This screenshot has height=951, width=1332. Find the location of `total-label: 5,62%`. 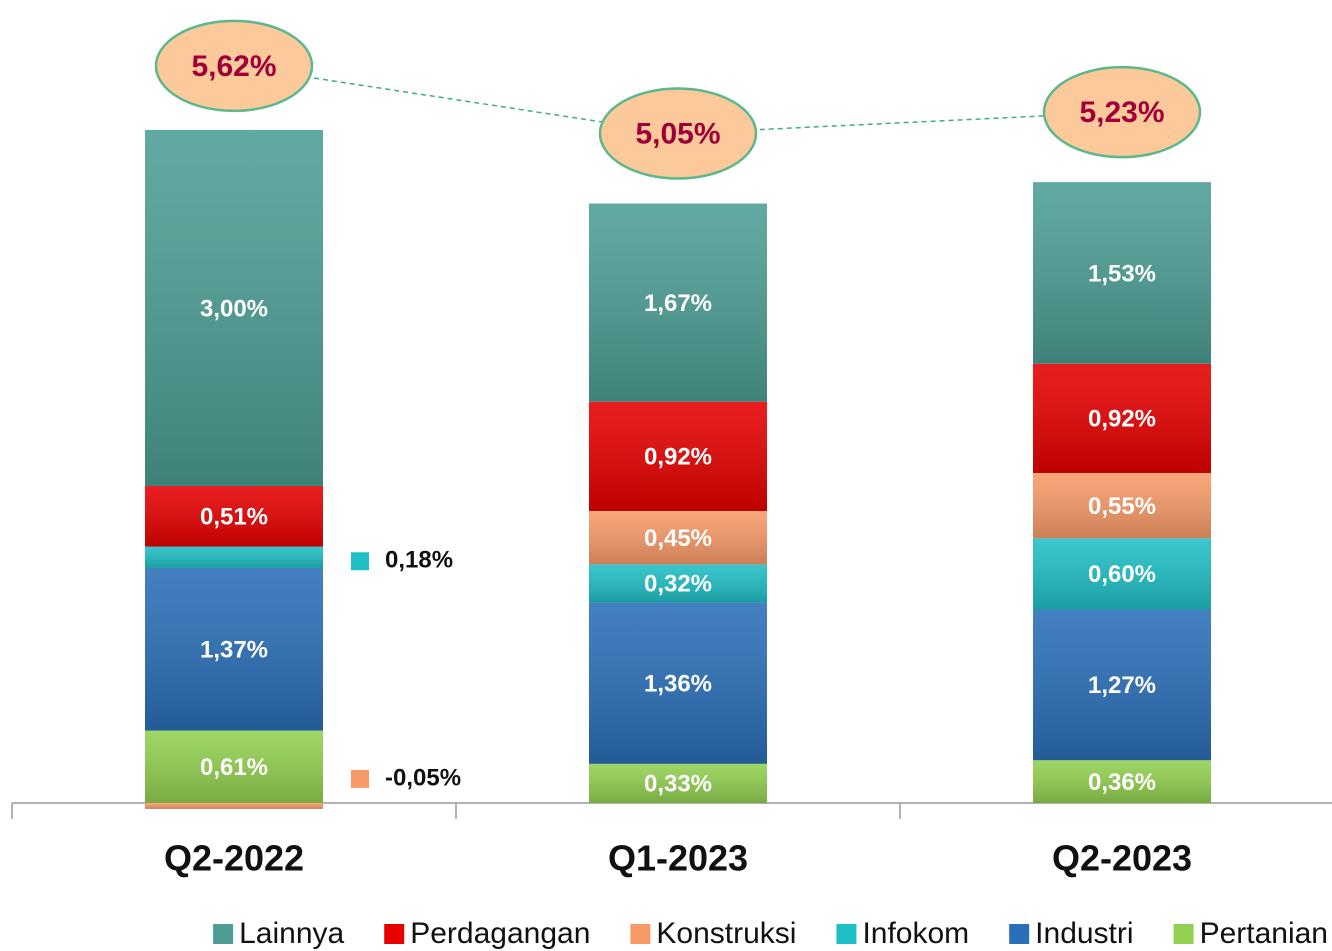

total-label: 5,62% is located at coordinates (233, 66).